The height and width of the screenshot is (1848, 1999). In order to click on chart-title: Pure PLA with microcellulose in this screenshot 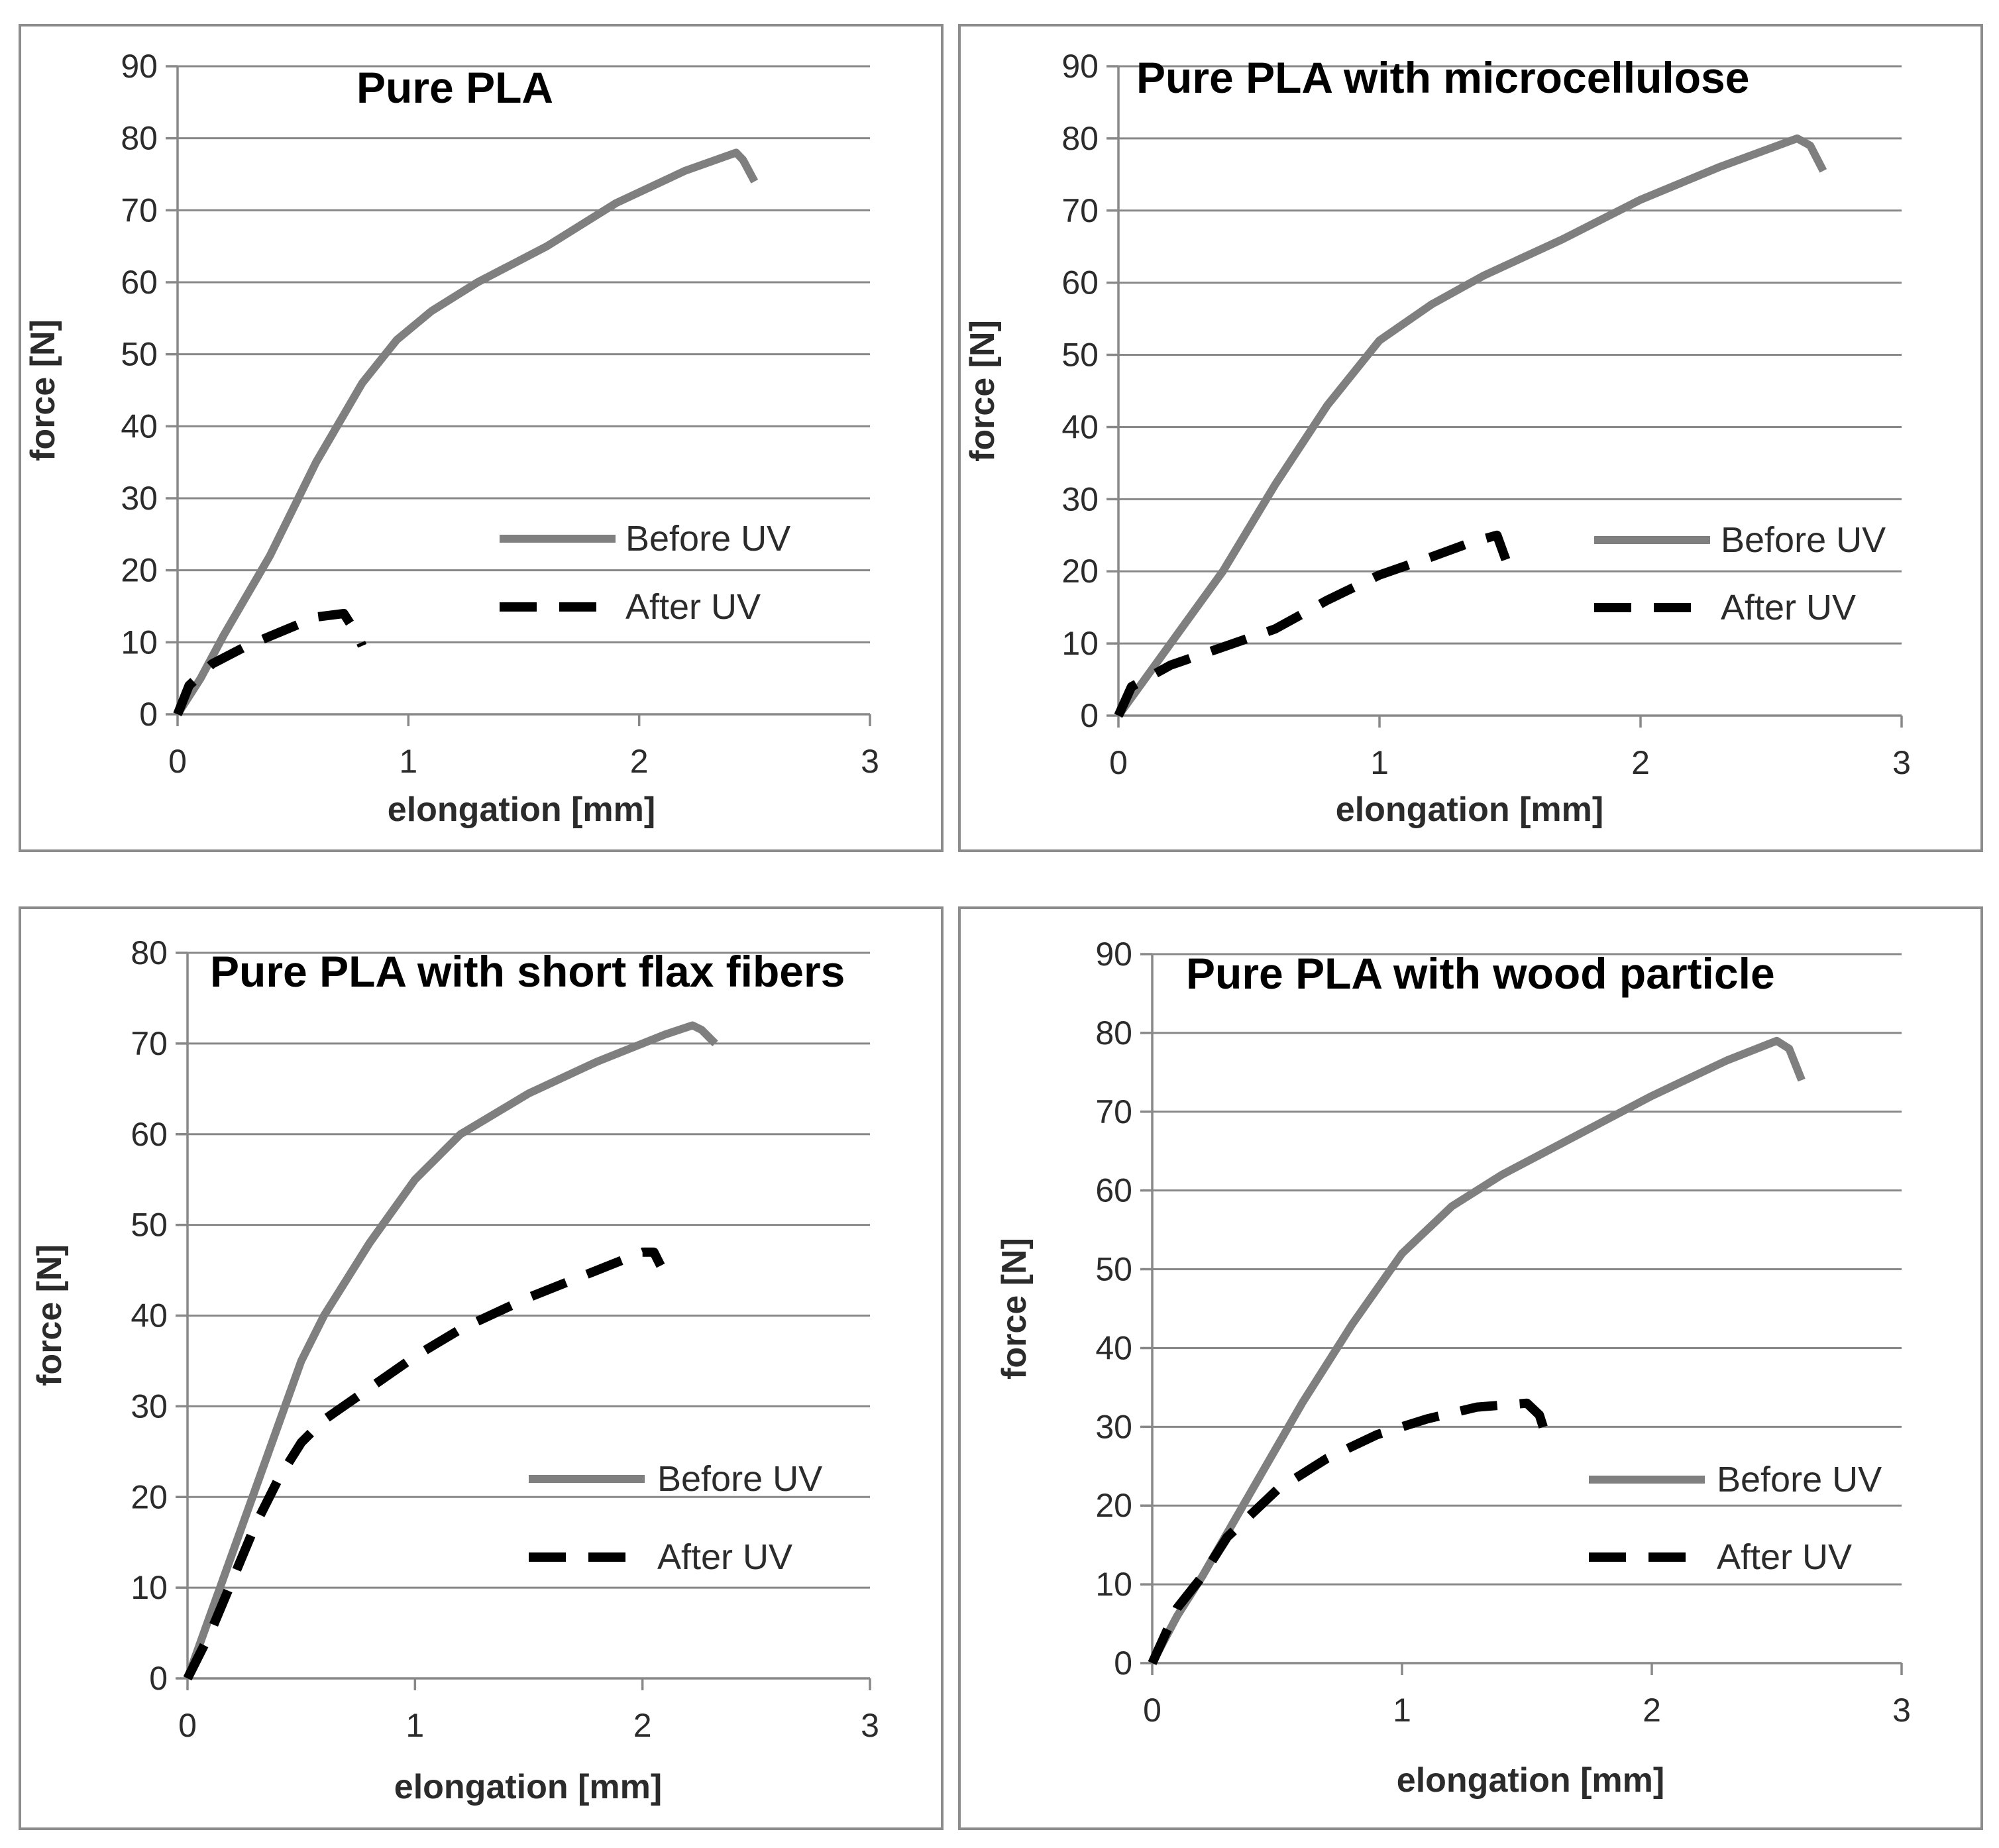, I will do `click(1443, 77)`.